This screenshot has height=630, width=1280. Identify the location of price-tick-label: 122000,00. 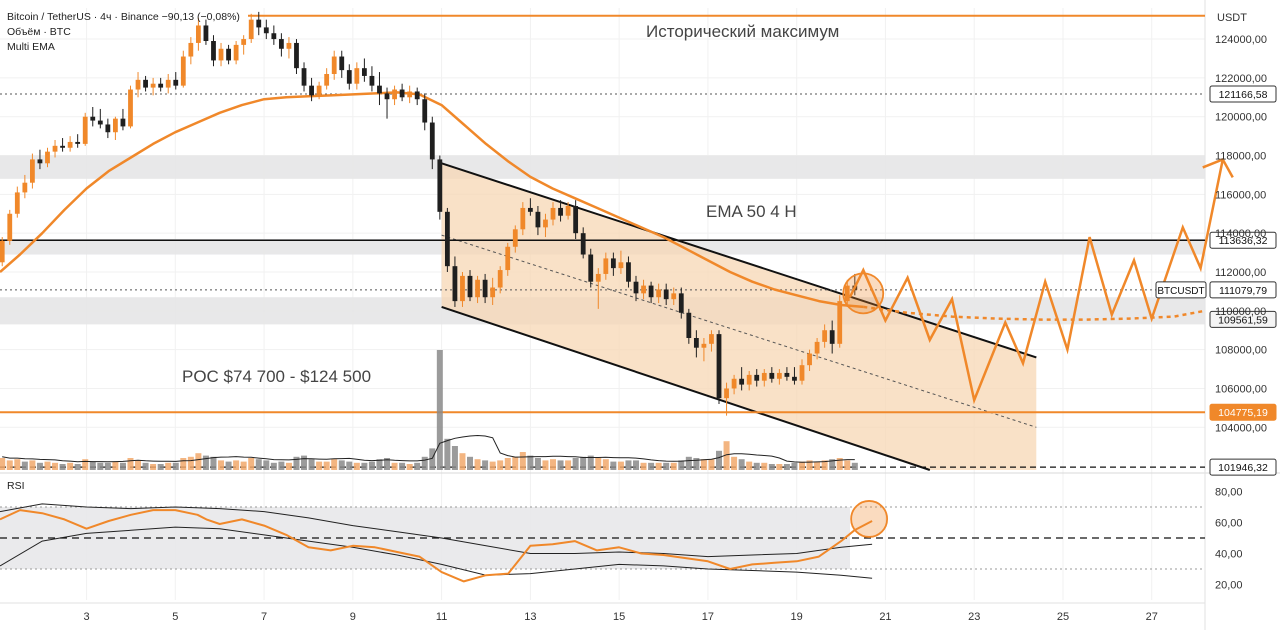
(1241, 79).